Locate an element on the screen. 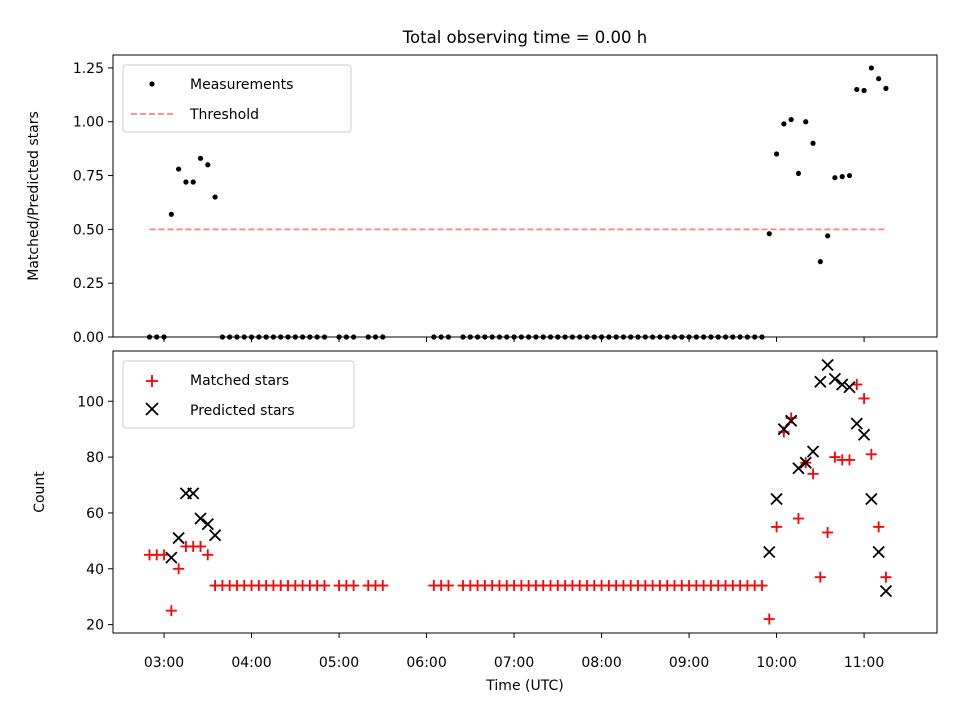 The width and height of the screenshot is (960, 720). top-y-tick-label: 0.50 is located at coordinates (88, 230).